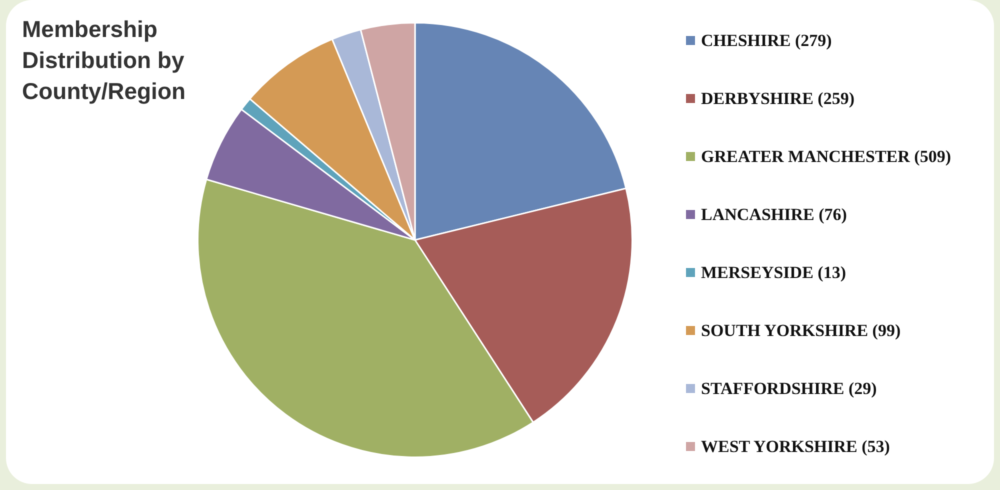  What do you see at coordinates (104, 60) in the screenshot?
I see `text: Membership Distribution by County/Region` at bounding box center [104, 60].